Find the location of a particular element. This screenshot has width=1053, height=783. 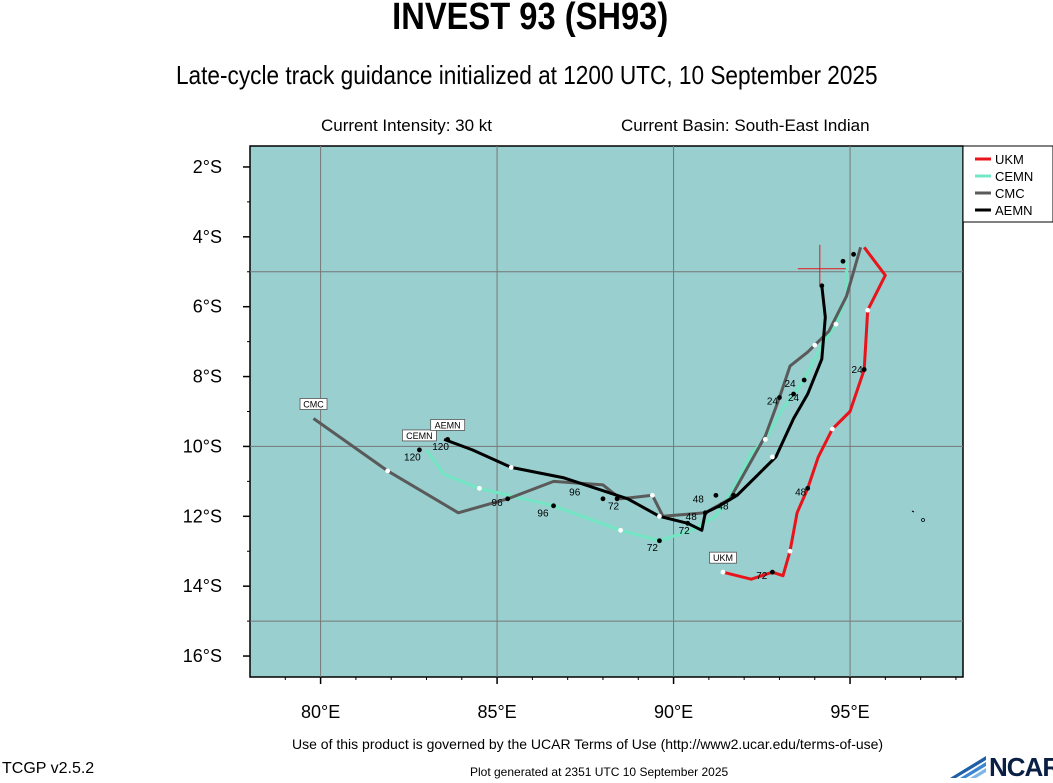

legend-label-cmc: CMC is located at coordinates (1010, 193).